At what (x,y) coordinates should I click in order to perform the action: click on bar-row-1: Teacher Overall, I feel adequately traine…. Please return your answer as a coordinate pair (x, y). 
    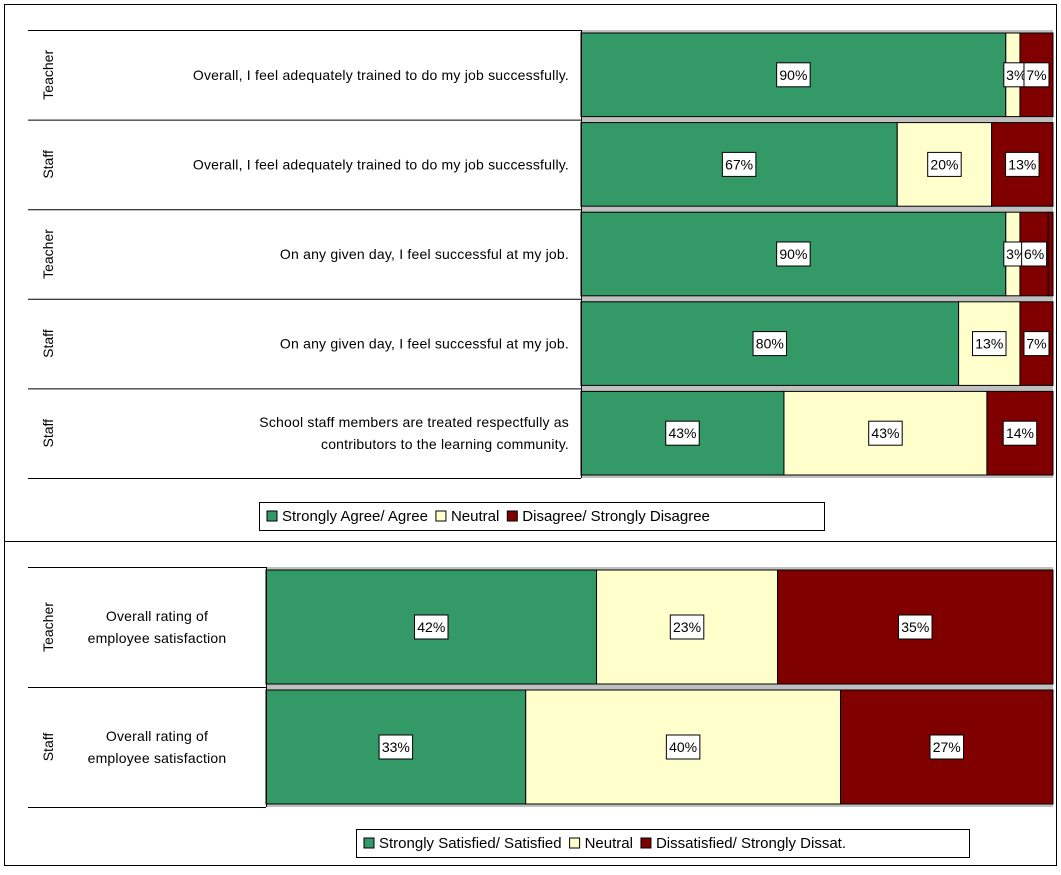
    Looking at the image, I should click on (541, 74).